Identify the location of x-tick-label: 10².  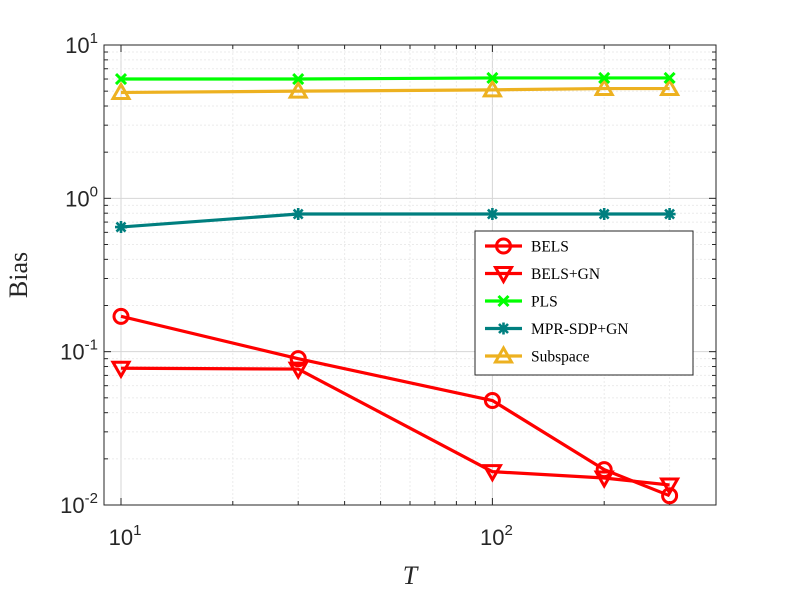
(496, 536).